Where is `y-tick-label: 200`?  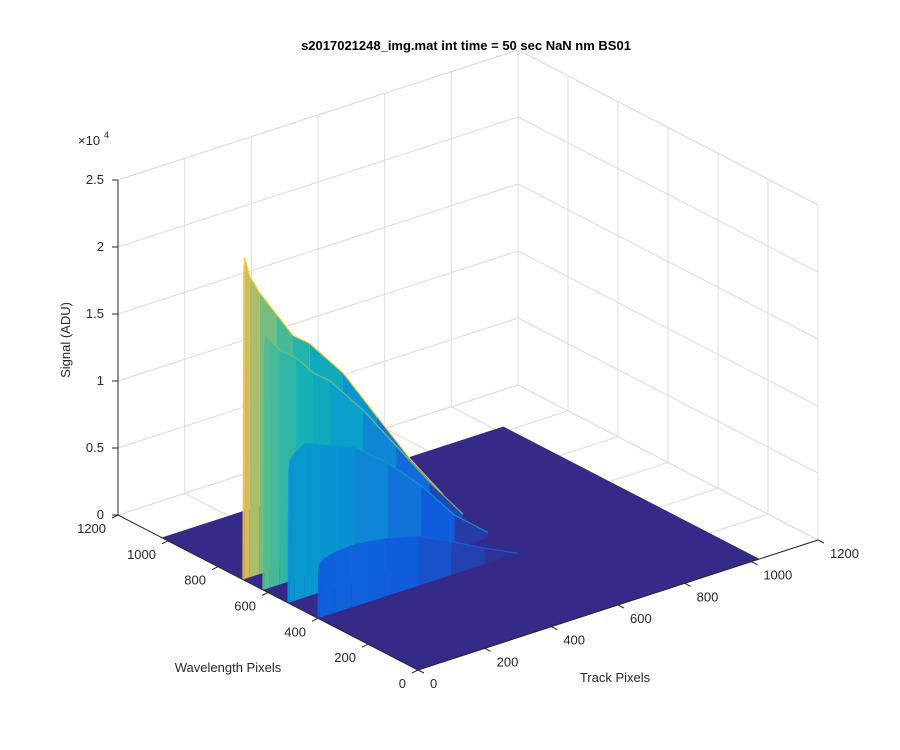
y-tick-label: 200 is located at coordinates (345, 657).